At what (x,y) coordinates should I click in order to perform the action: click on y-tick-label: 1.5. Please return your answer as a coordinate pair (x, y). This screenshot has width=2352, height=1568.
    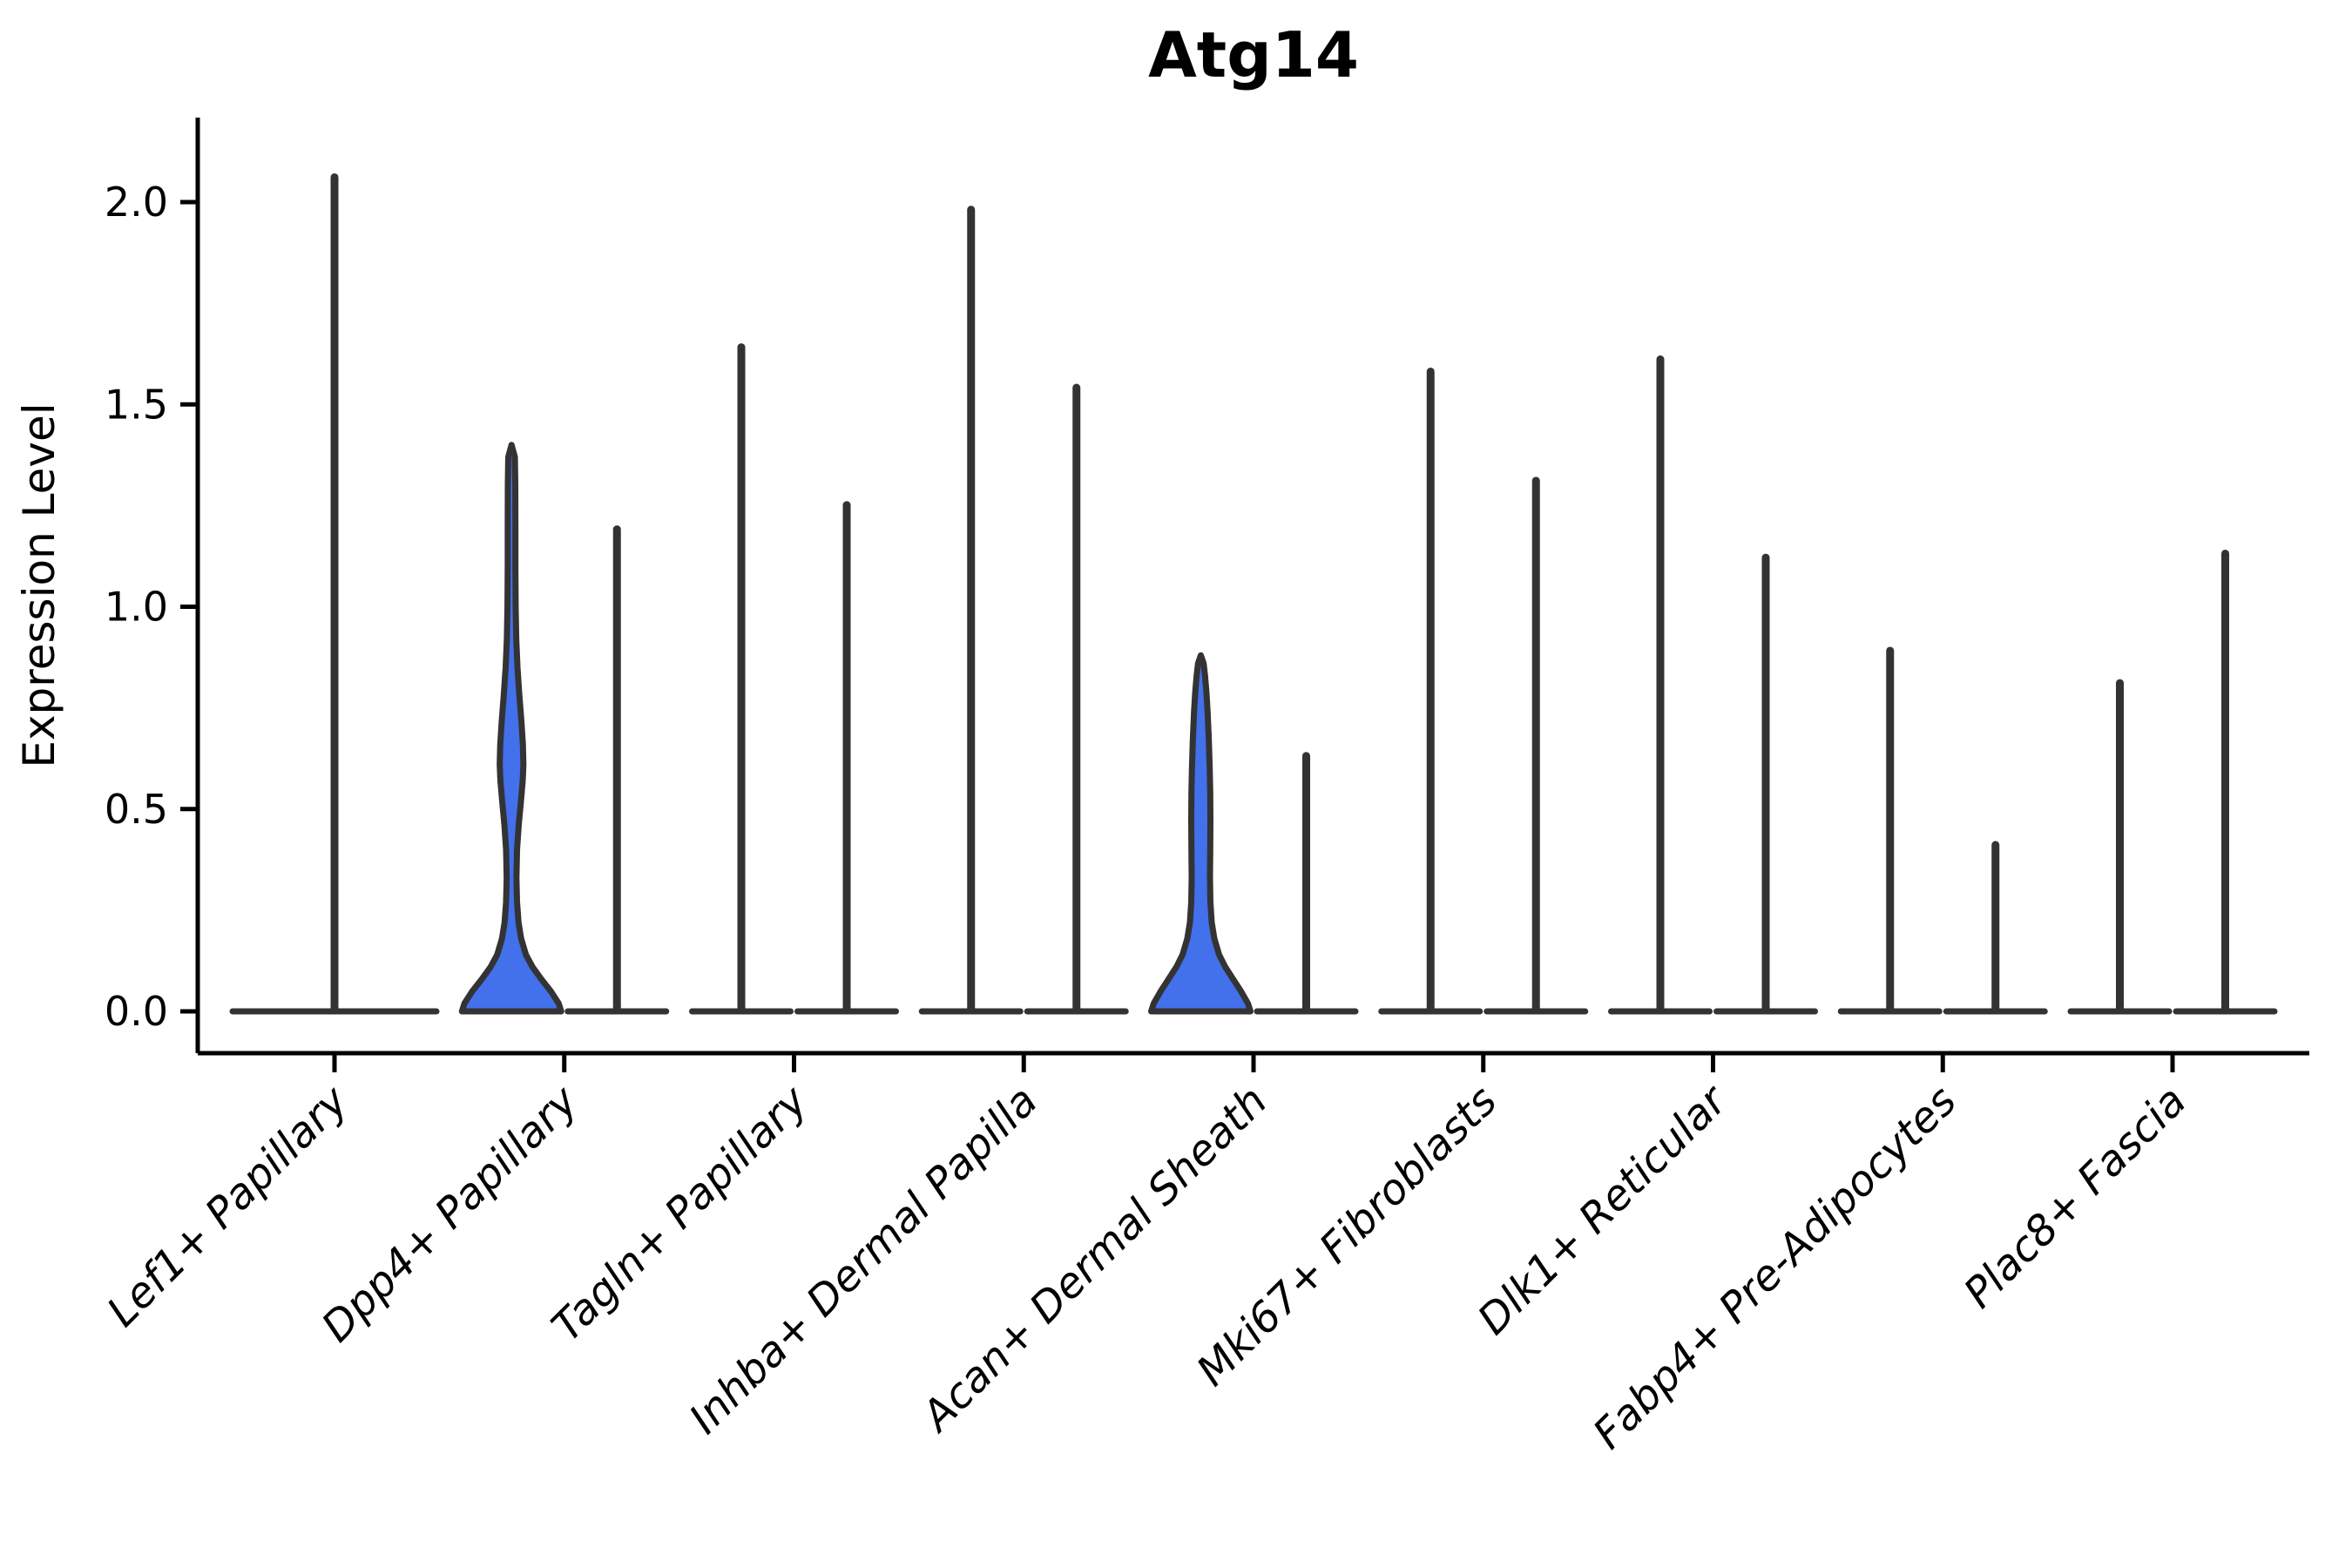
    Looking at the image, I should click on (136, 405).